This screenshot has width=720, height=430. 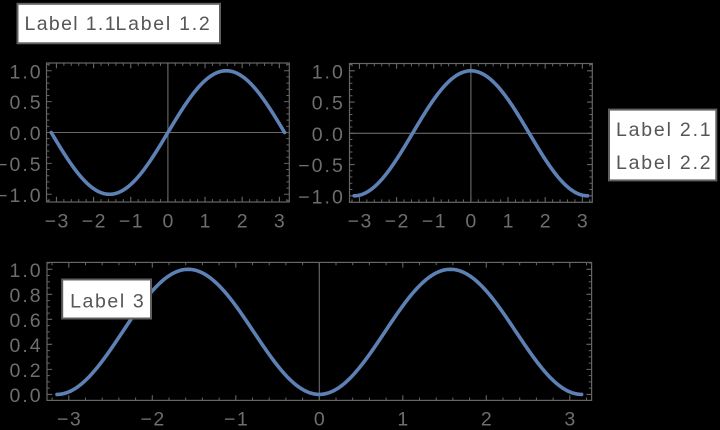 What do you see at coordinates (164, 24) in the screenshot?
I see `svg-text: Label 1.2` at bounding box center [164, 24].